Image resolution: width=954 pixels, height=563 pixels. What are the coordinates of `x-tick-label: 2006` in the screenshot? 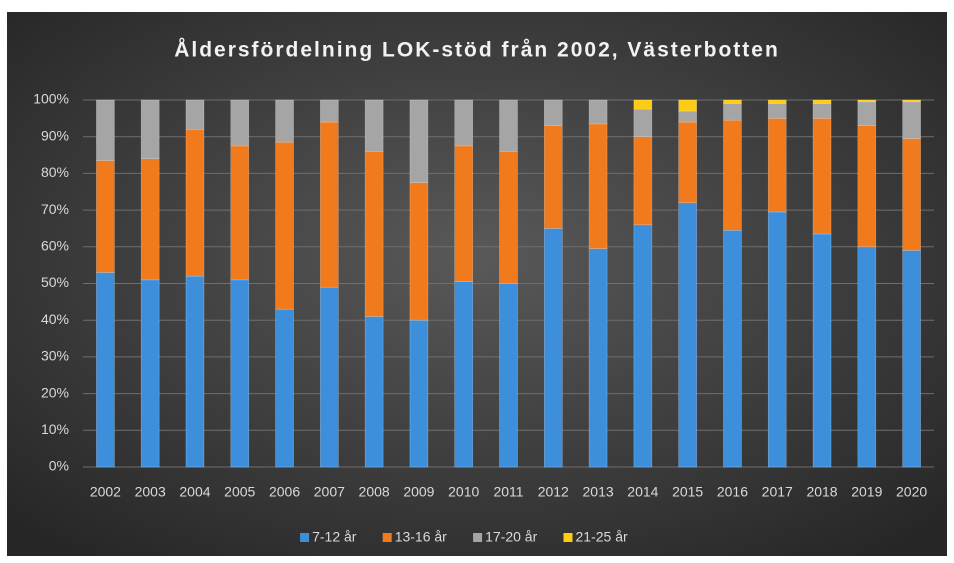 It's located at (284, 492).